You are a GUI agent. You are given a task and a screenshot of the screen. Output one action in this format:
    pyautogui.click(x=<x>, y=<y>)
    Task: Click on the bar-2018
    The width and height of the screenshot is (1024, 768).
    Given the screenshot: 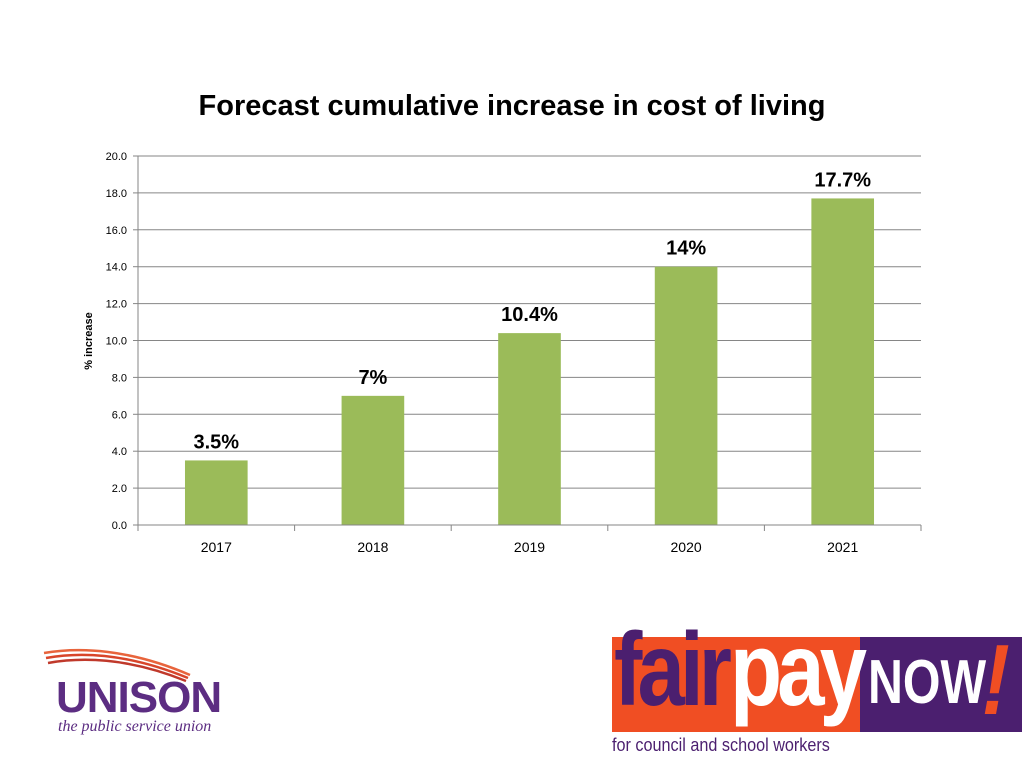 What is the action you would take?
    pyautogui.click(x=373, y=460)
    